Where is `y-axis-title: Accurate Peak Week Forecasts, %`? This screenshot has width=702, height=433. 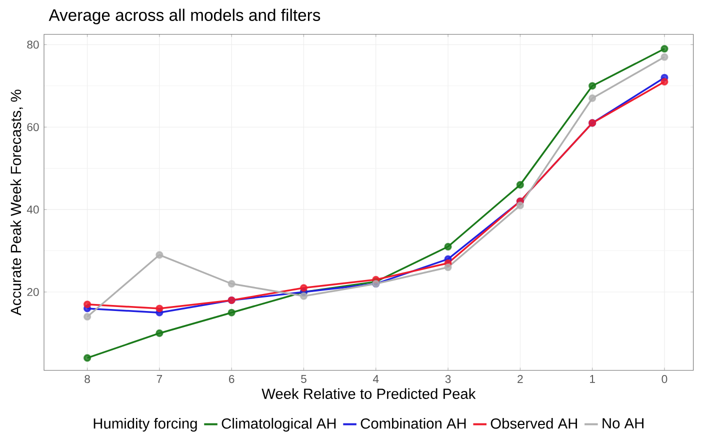
y-axis-title: Accurate Peak Week Forecasts, % is located at coordinates (16, 203).